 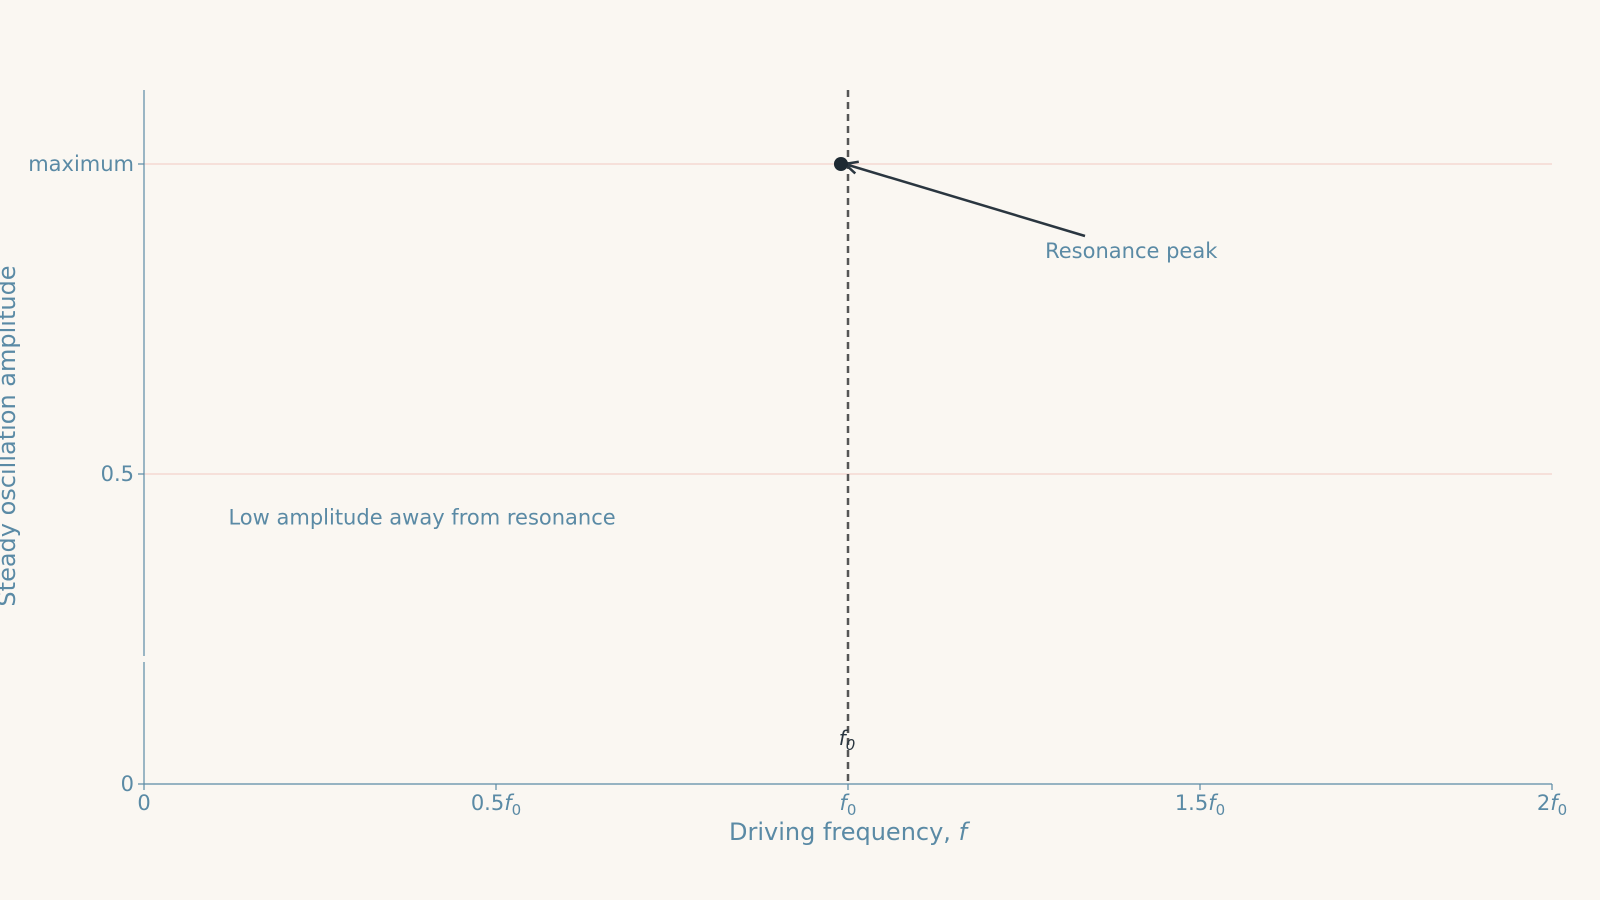 What do you see at coordinates (496, 805) in the screenshot?
I see `x-tick-label: 0.5f0` at bounding box center [496, 805].